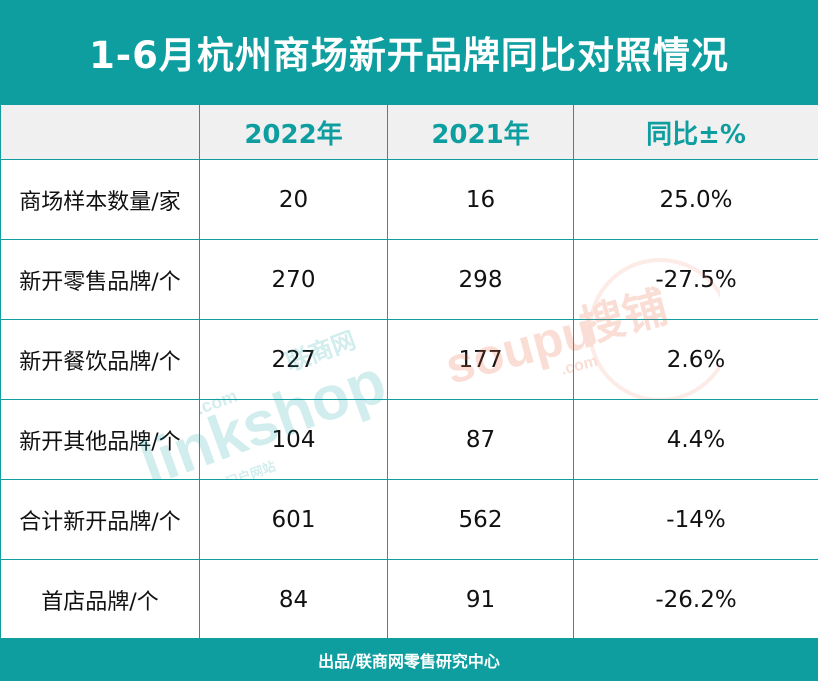  Describe the element at coordinates (293, 132) in the screenshot. I see `header-2022: 2022年` at that location.